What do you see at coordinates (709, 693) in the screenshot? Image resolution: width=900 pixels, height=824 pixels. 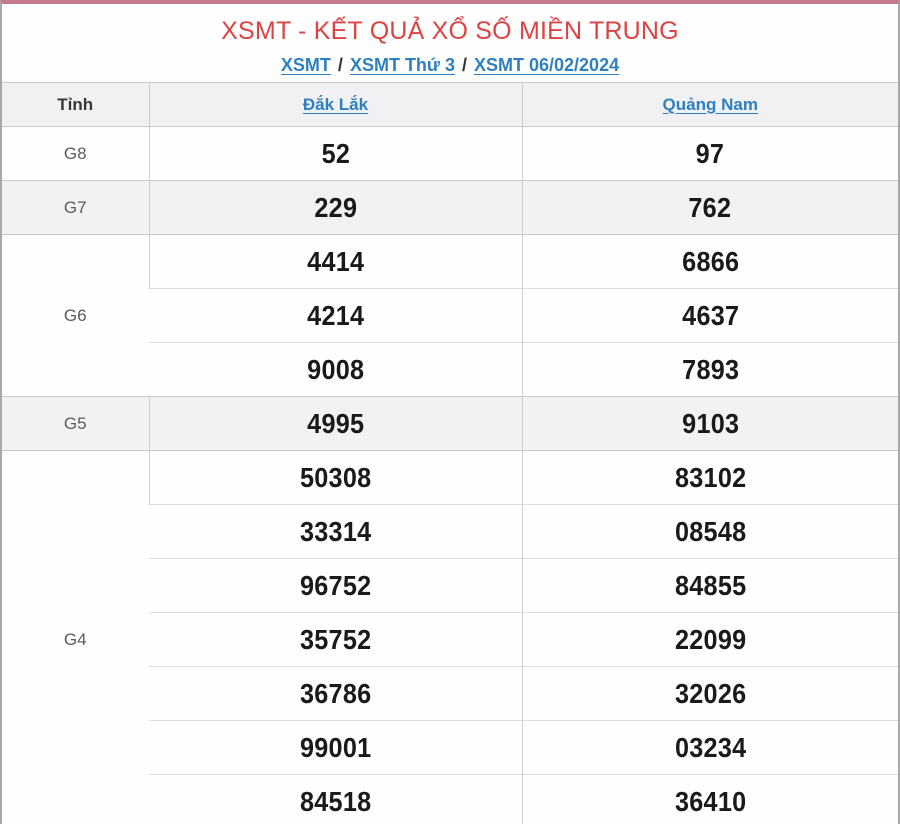 I see `result-number: 32026` at bounding box center [709, 693].